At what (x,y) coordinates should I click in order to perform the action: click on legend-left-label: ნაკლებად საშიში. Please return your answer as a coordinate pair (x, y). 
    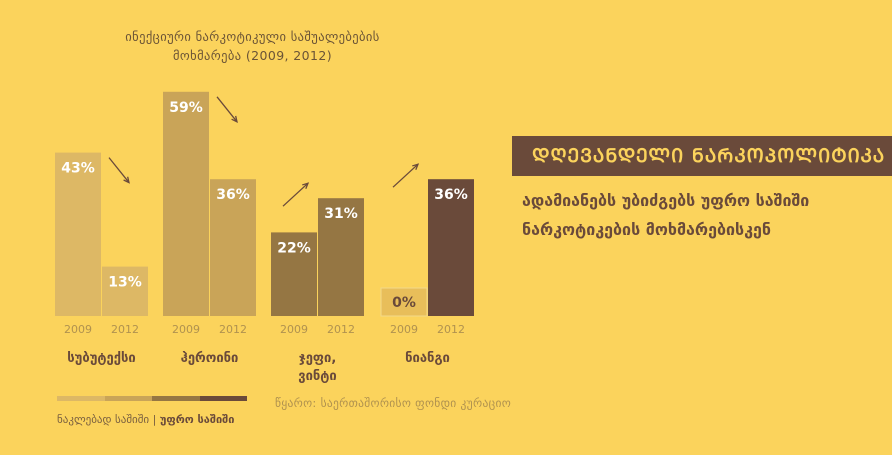
    Looking at the image, I should click on (103, 419).